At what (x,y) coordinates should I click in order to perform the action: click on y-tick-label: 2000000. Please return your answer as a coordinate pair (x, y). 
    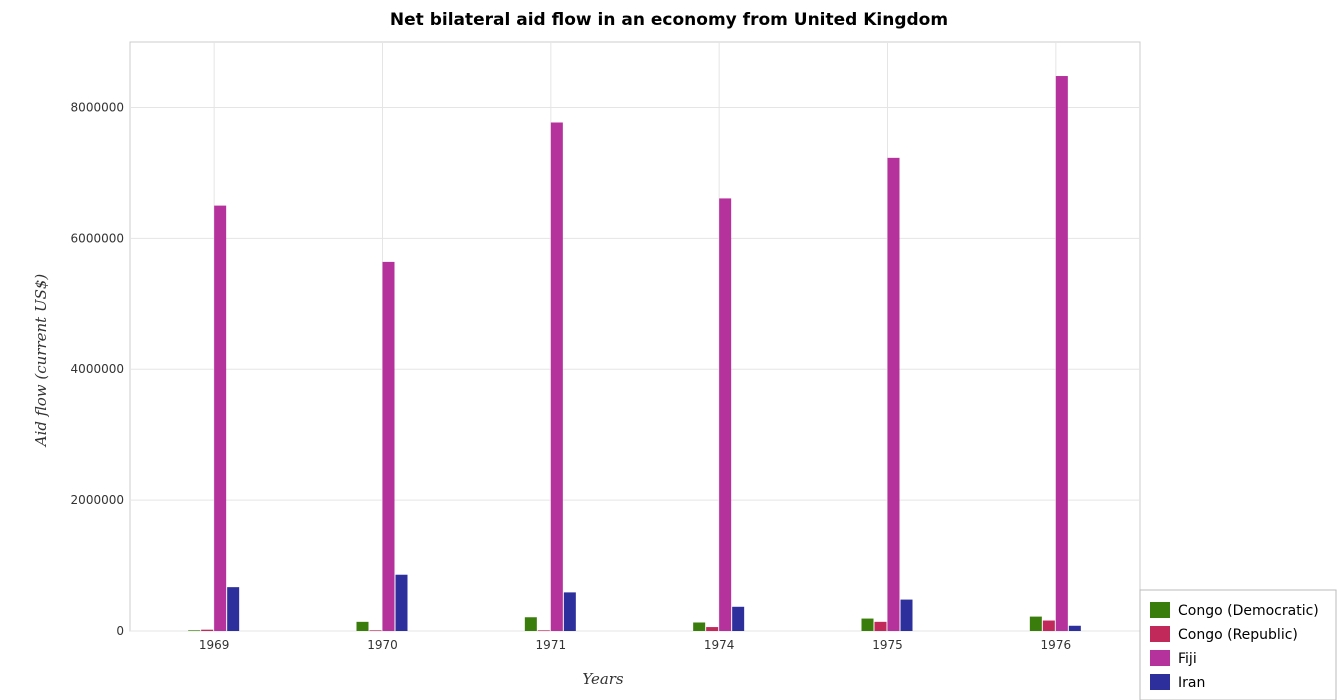
    Looking at the image, I should click on (97, 500).